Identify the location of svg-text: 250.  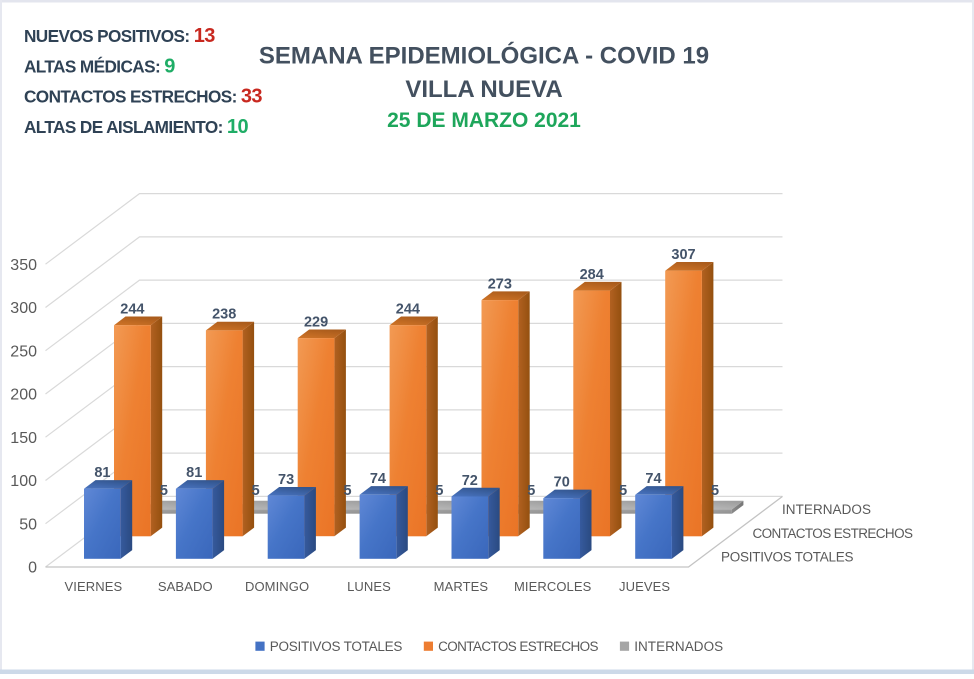
(23, 351).